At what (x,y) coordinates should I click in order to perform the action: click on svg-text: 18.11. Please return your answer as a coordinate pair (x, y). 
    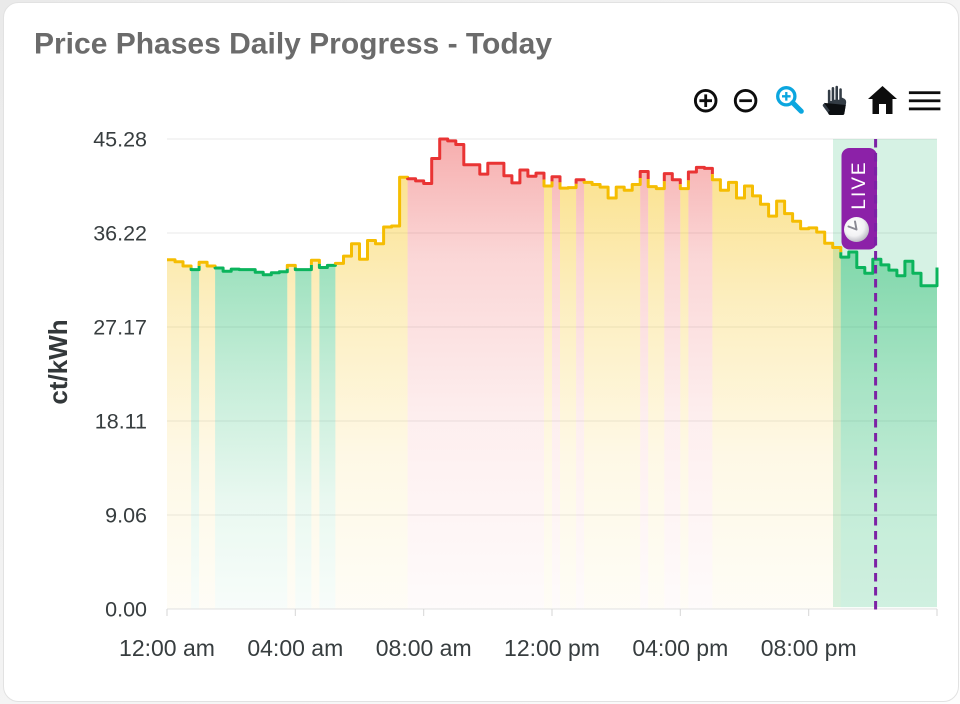
    Looking at the image, I should click on (121, 422).